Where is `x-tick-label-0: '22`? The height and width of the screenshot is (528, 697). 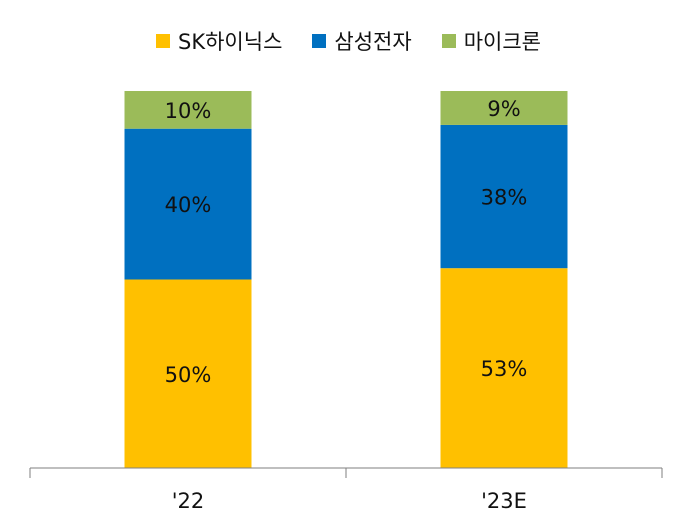
x-tick-label-0: '22 is located at coordinates (188, 501).